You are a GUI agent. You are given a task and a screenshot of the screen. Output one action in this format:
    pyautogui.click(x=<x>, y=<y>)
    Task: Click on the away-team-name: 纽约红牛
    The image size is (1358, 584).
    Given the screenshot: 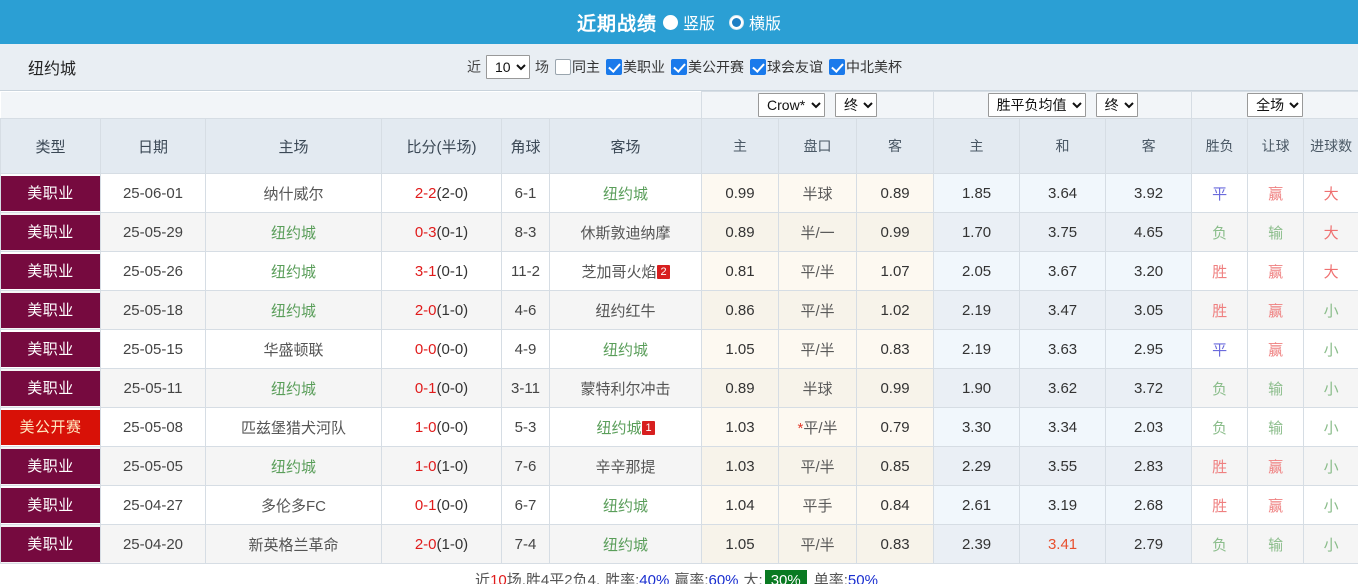 What is the action you would take?
    pyautogui.click(x=625, y=311)
    